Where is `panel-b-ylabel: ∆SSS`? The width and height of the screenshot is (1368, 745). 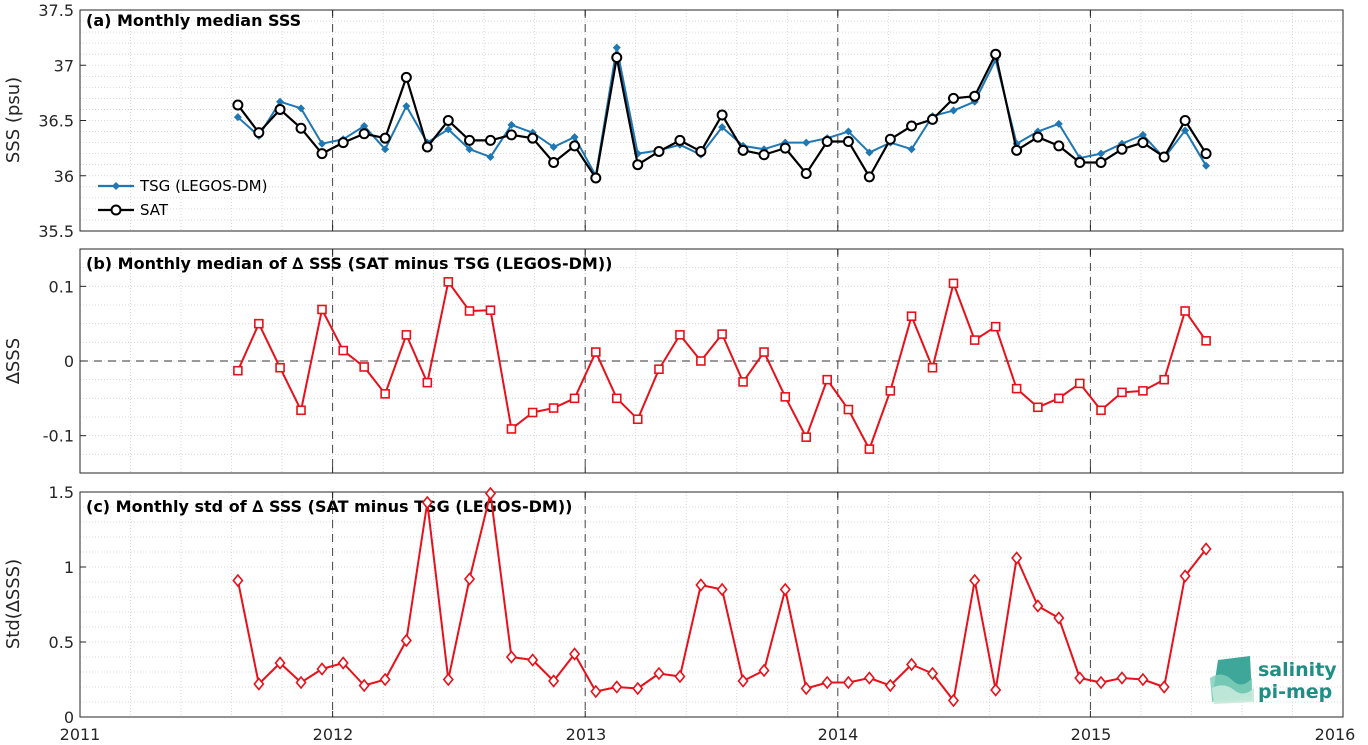 panel-b-ylabel: ∆SSS is located at coordinates (13, 361).